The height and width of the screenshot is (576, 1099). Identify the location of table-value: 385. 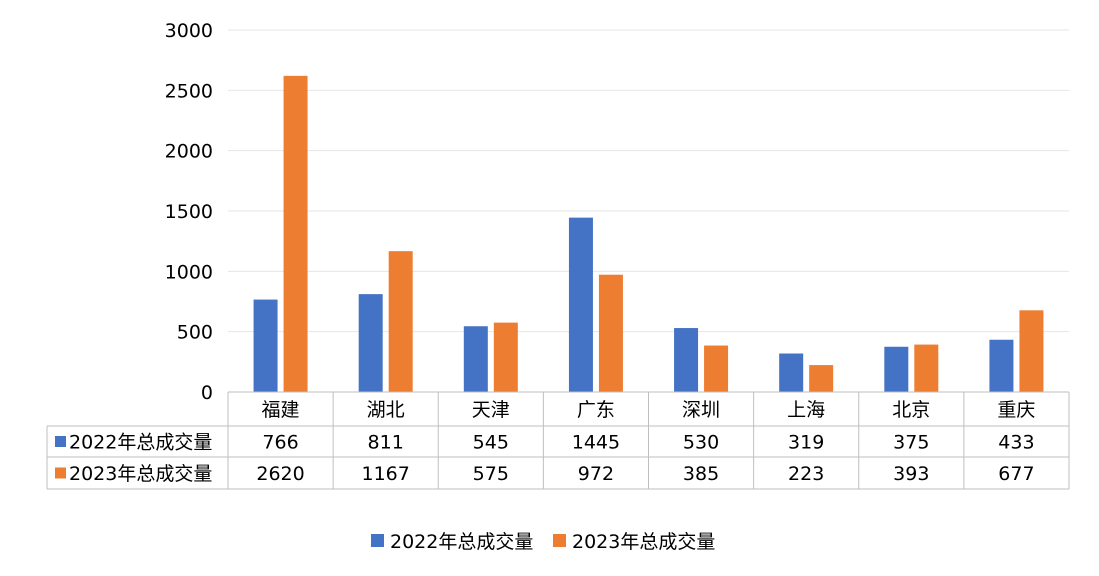
(701, 474).